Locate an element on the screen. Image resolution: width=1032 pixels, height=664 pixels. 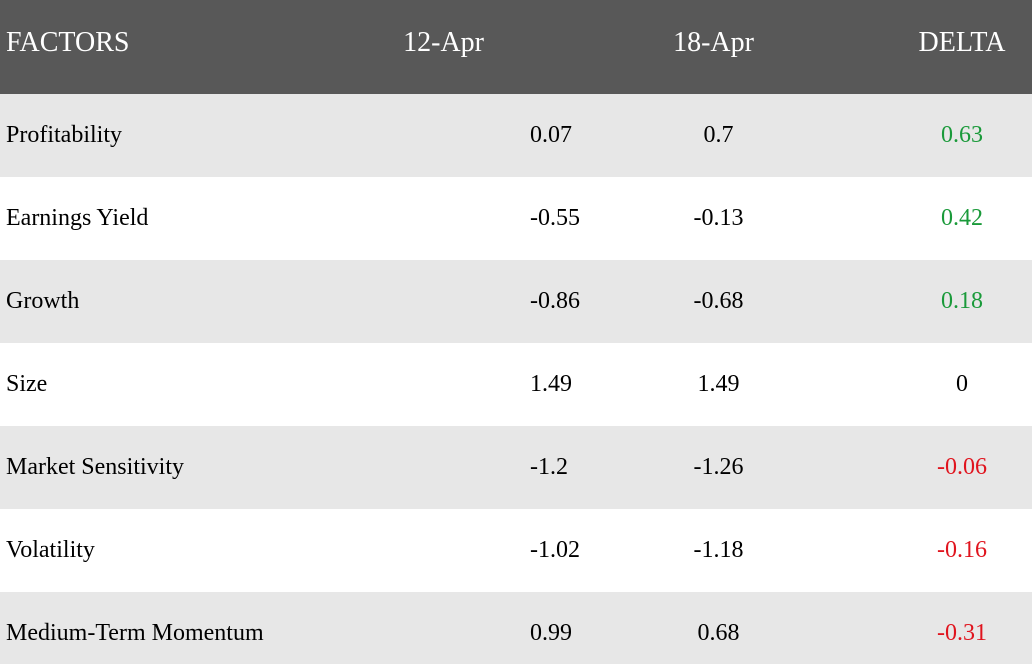
value-12-apr: -0.86 is located at coordinates (555, 301).